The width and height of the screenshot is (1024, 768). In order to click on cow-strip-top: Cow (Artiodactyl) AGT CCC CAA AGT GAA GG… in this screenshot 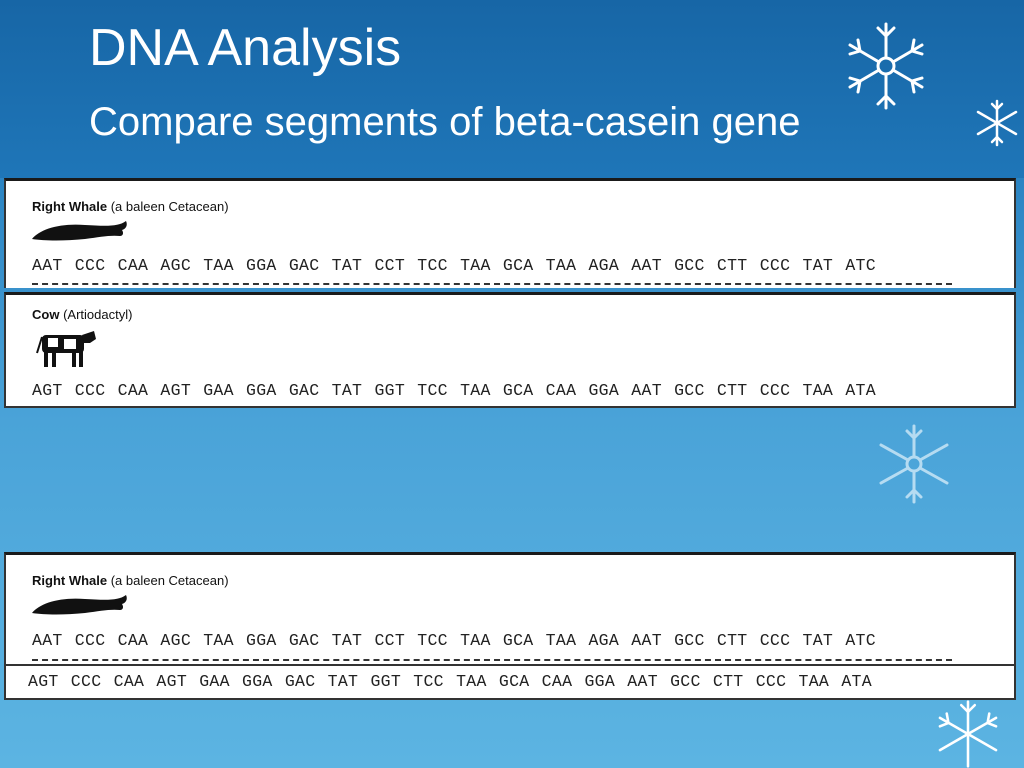, I will do `click(510, 350)`.